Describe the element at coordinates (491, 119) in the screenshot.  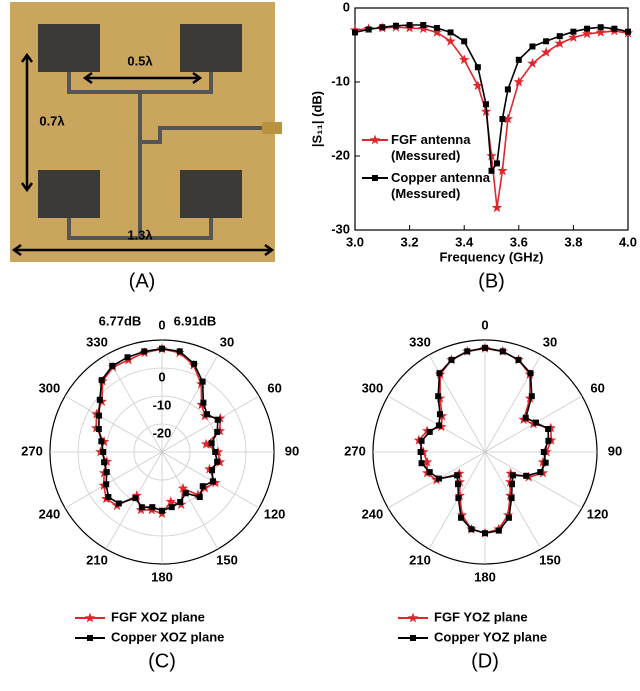
I see `plot-frame` at that location.